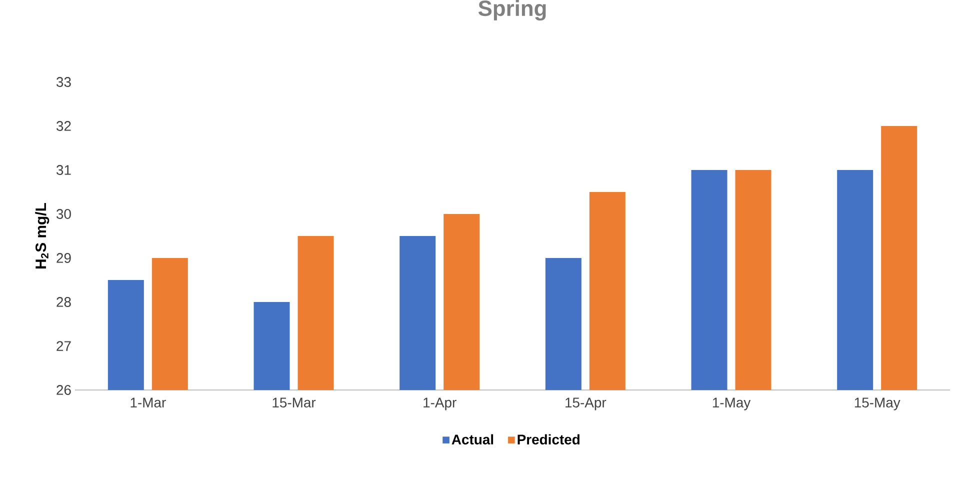 The width and height of the screenshot is (957, 485). Describe the element at coordinates (63, 390) in the screenshot. I see `y-tick-label: 26` at that location.